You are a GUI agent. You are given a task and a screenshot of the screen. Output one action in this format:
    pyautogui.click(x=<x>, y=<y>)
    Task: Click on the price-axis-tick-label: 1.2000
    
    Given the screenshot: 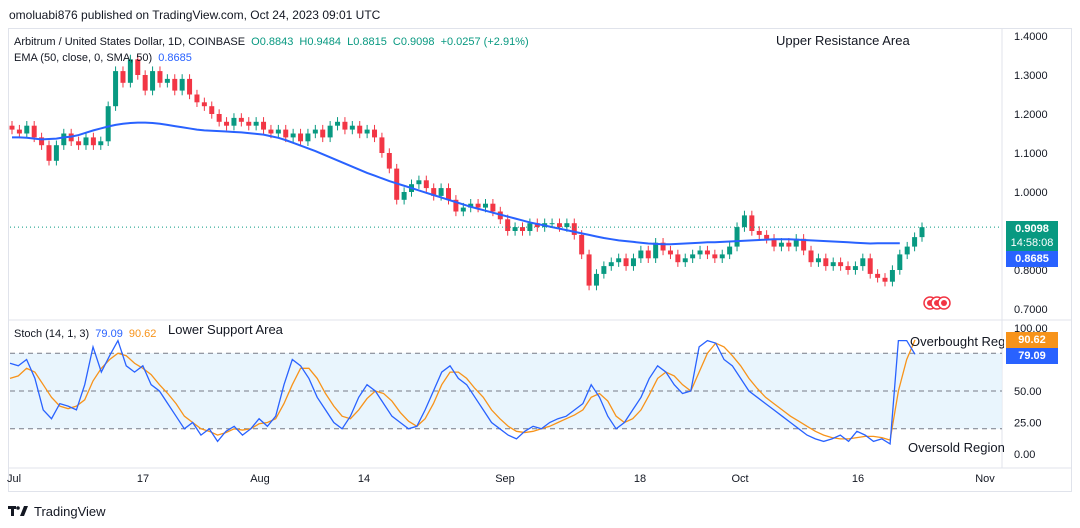 What is the action you would take?
    pyautogui.click(x=1031, y=115)
    